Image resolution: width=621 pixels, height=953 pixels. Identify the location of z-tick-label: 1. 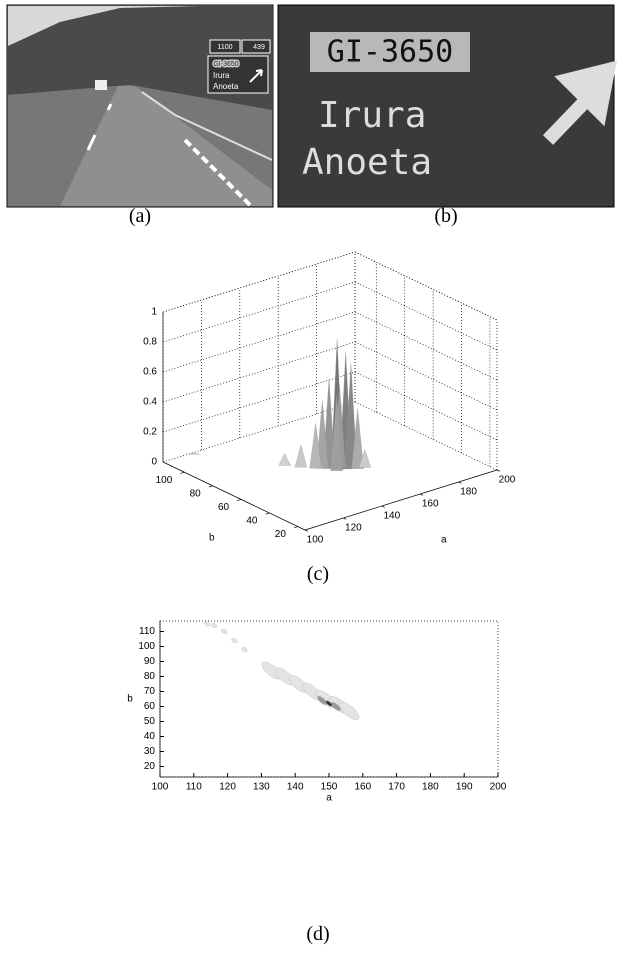
(154, 312).